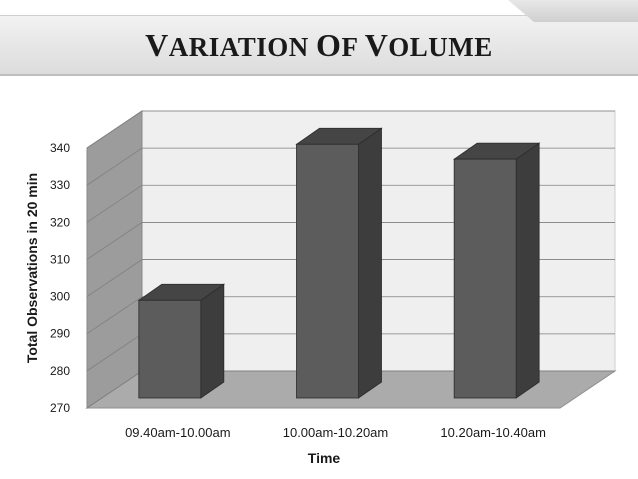 The width and height of the screenshot is (638, 479). I want to click on x-category-label: 09.40am-10.00am, so click(178, 432).